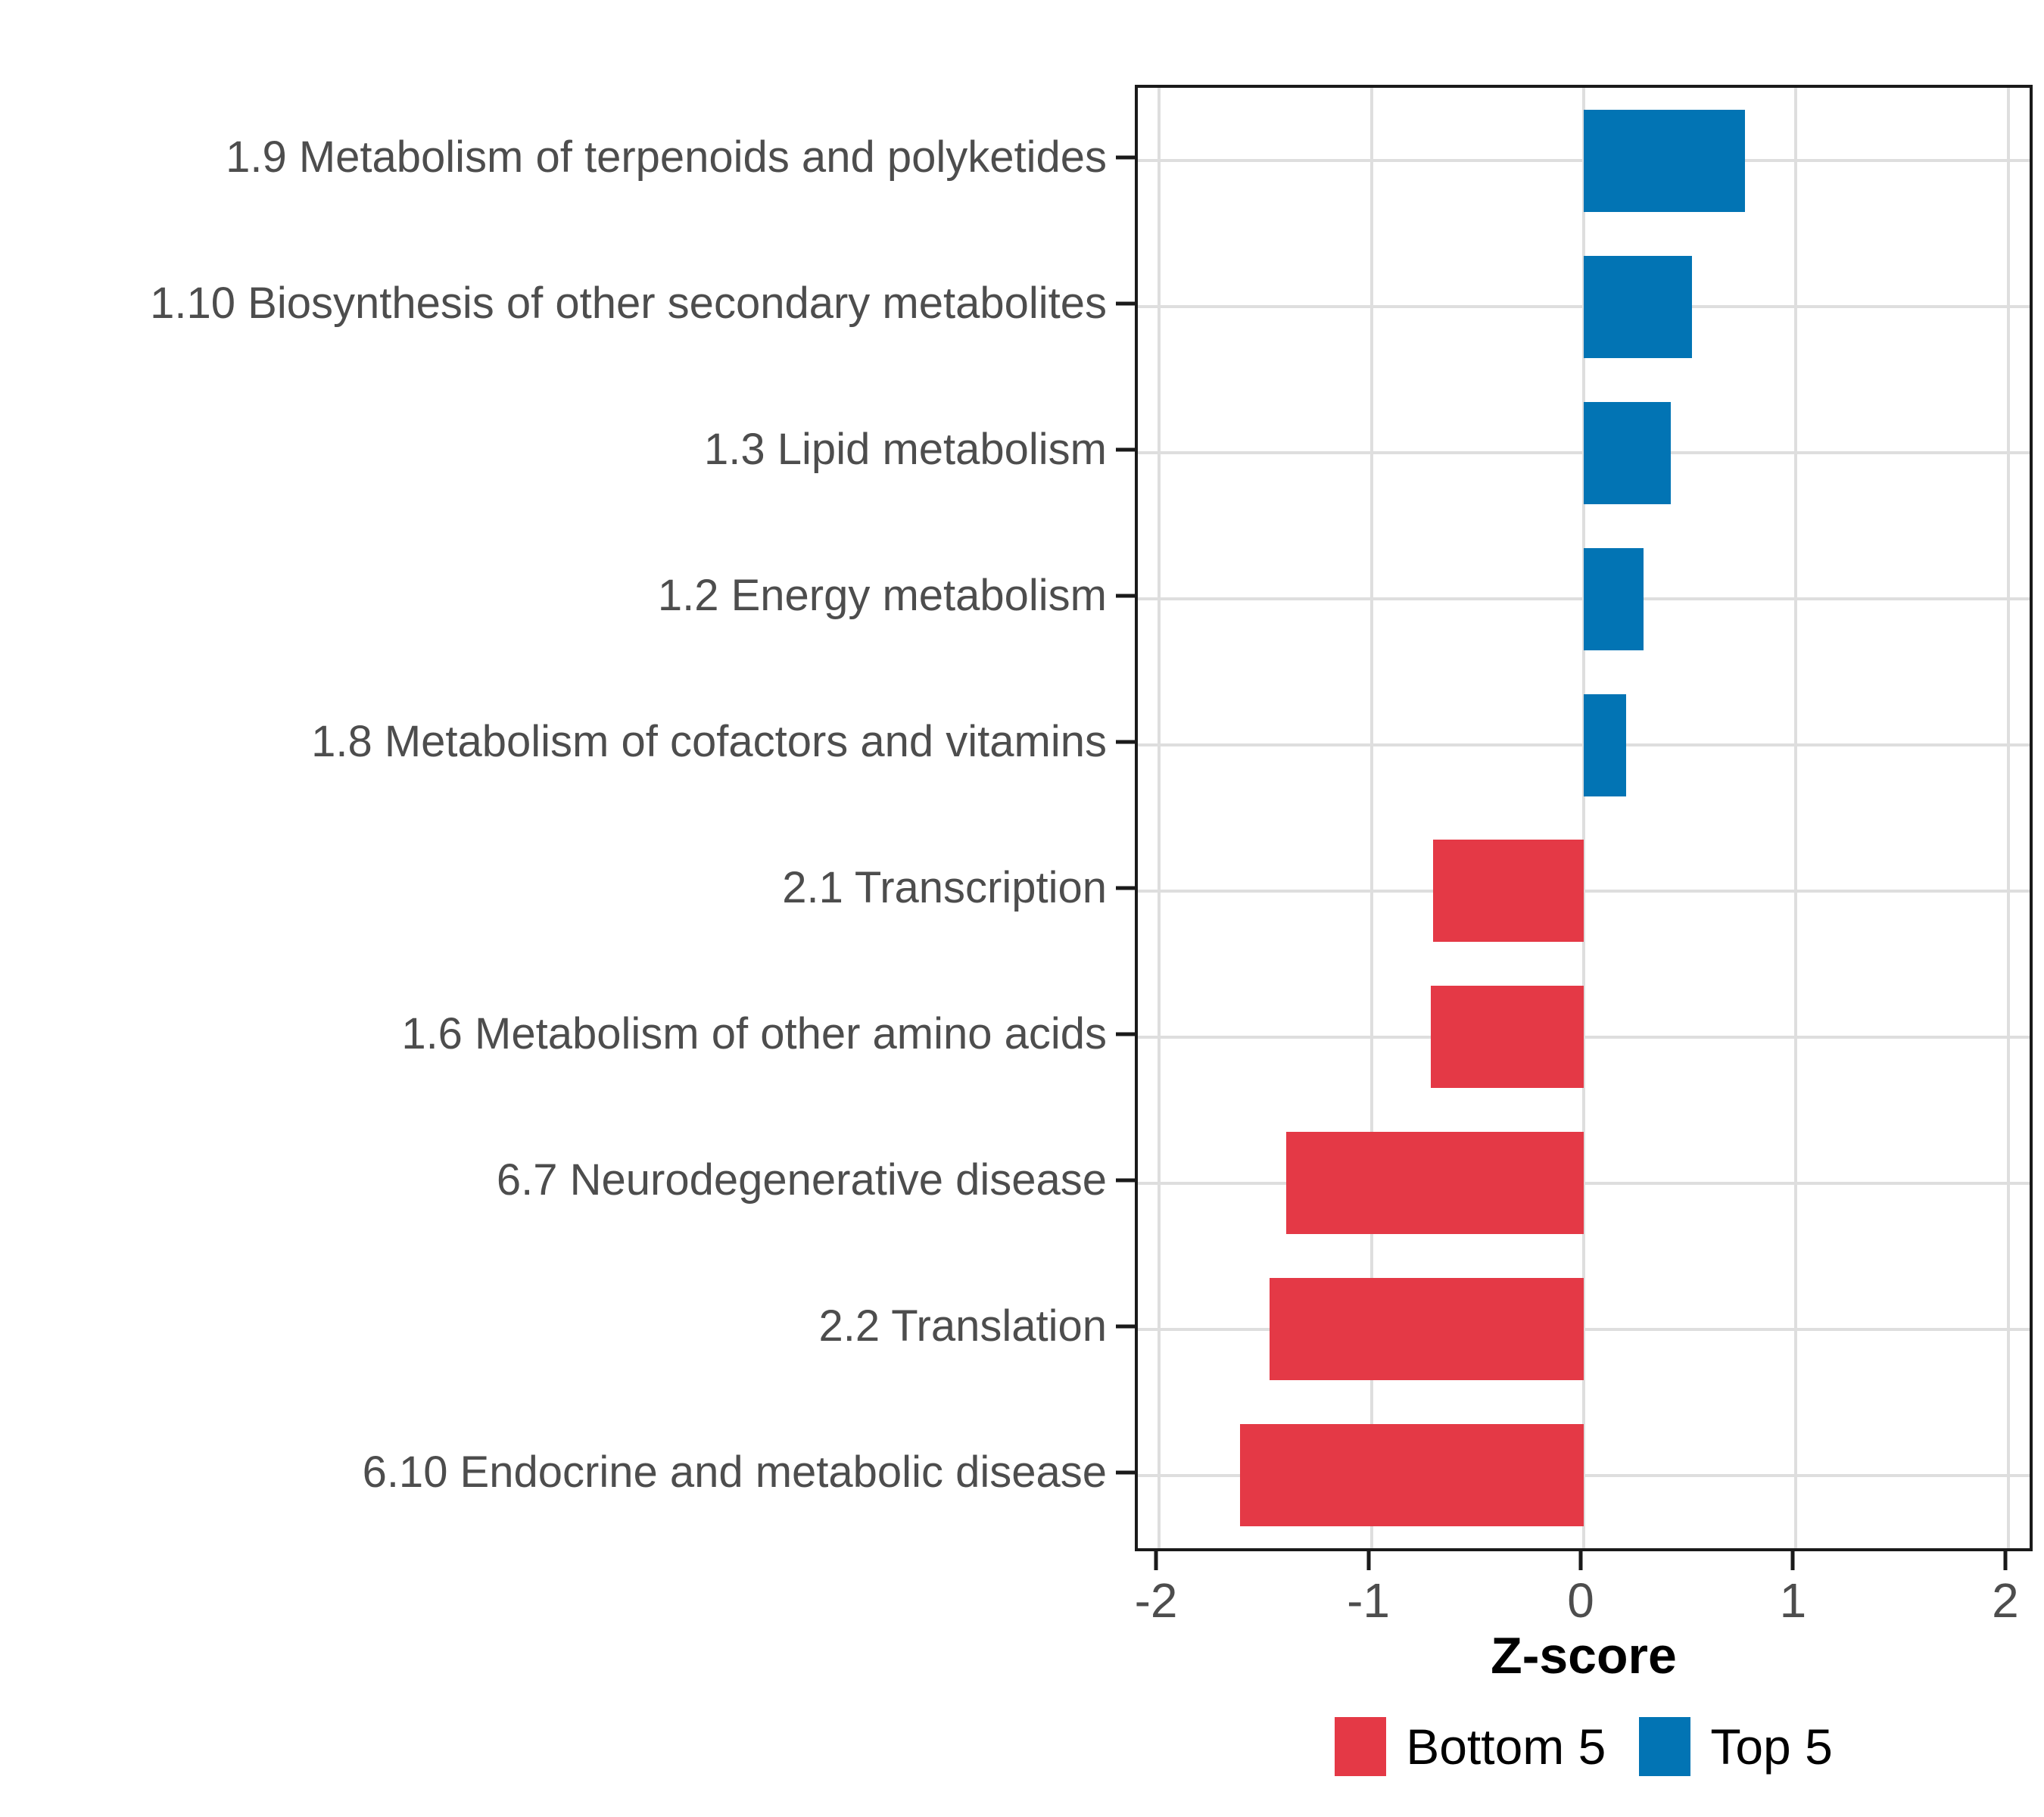 The height and width of the screenshot is (1817, 2044). I want to click on y-axis-label: 1.6 Metabolism of other amino acids, so click(754, 1033).